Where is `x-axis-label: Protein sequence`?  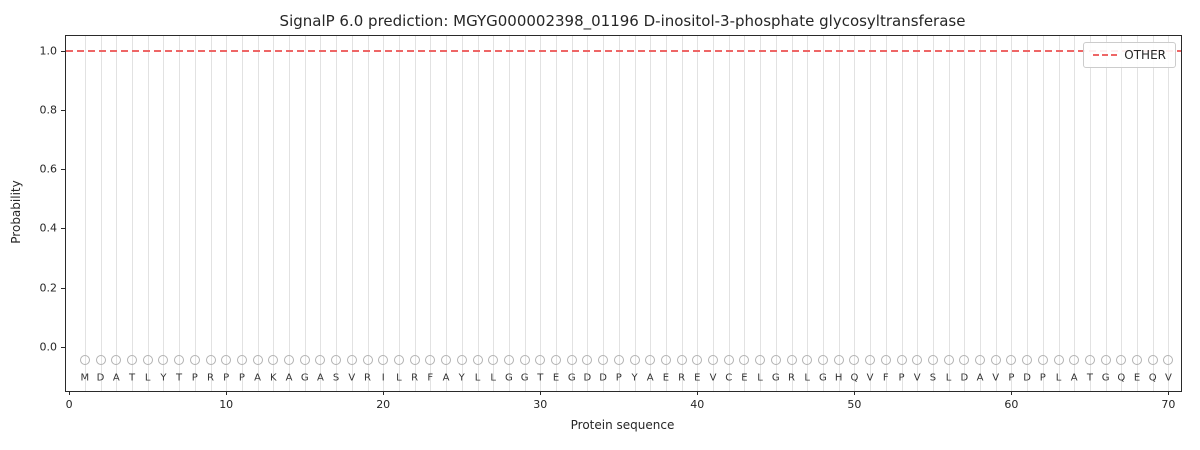
x-axis-label: Protein sequence is located at coordinates (622, 425).